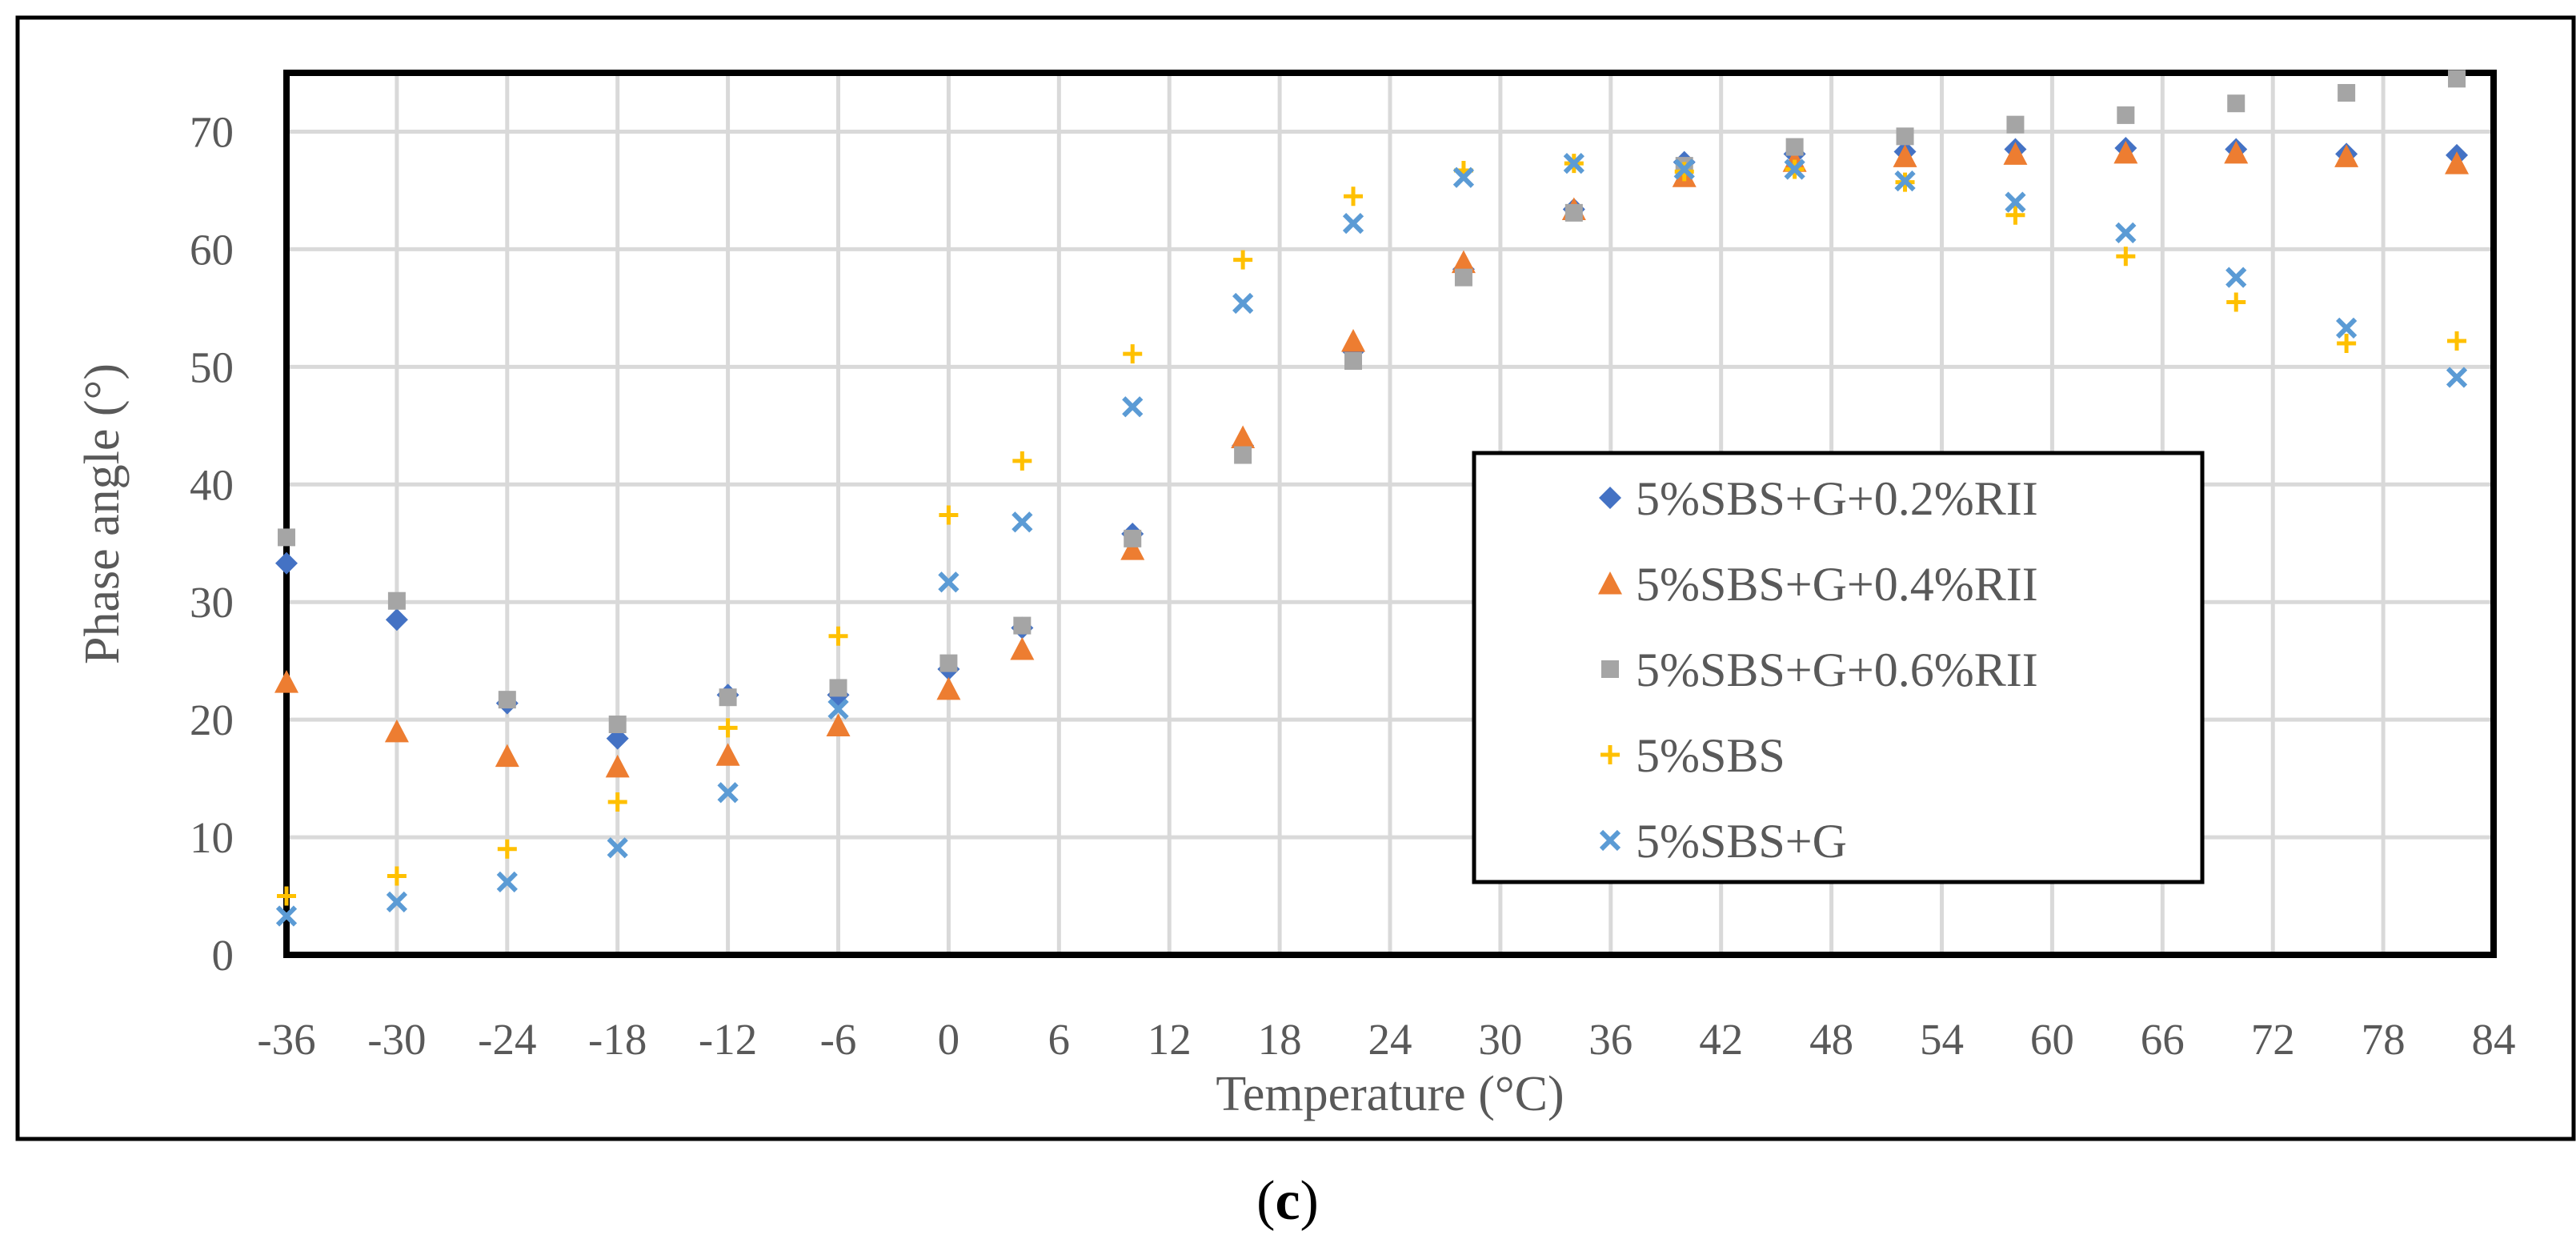  I want to click on x-tick-label: 48, so click(1831, 1039).